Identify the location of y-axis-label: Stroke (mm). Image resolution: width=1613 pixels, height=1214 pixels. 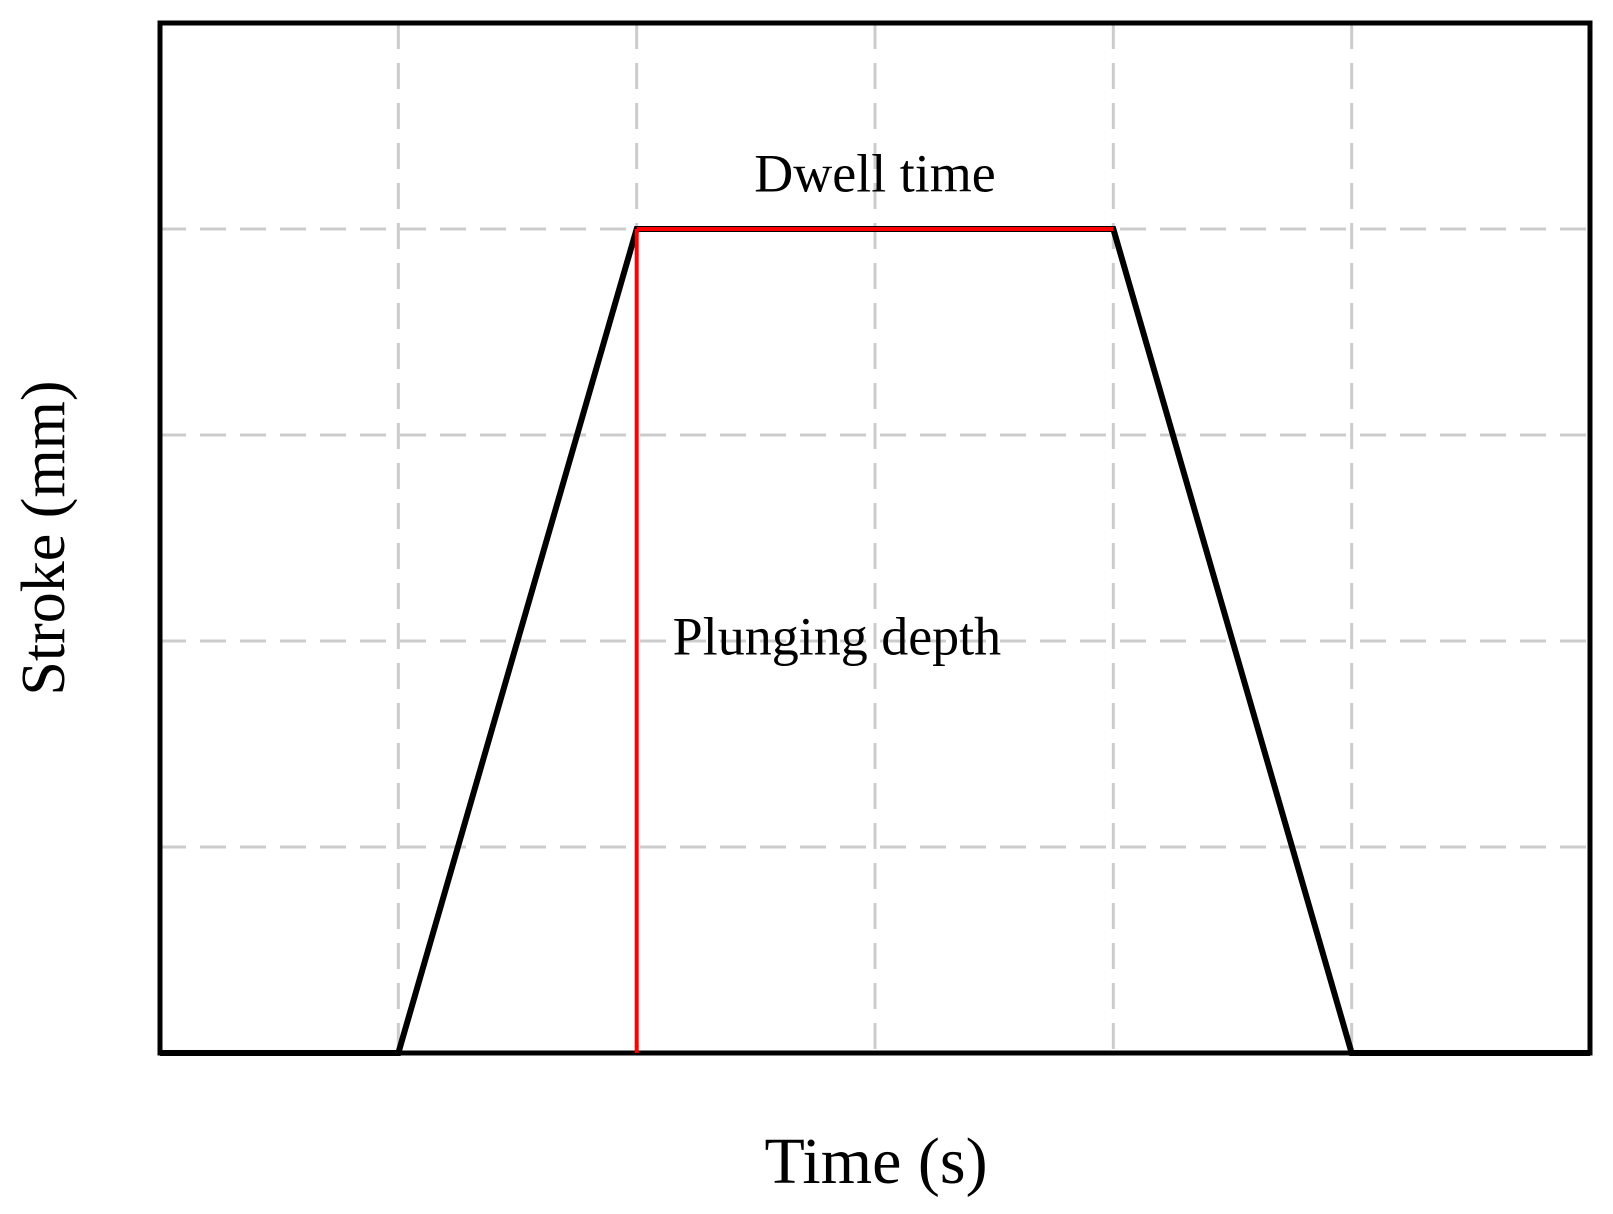
(44, 537).